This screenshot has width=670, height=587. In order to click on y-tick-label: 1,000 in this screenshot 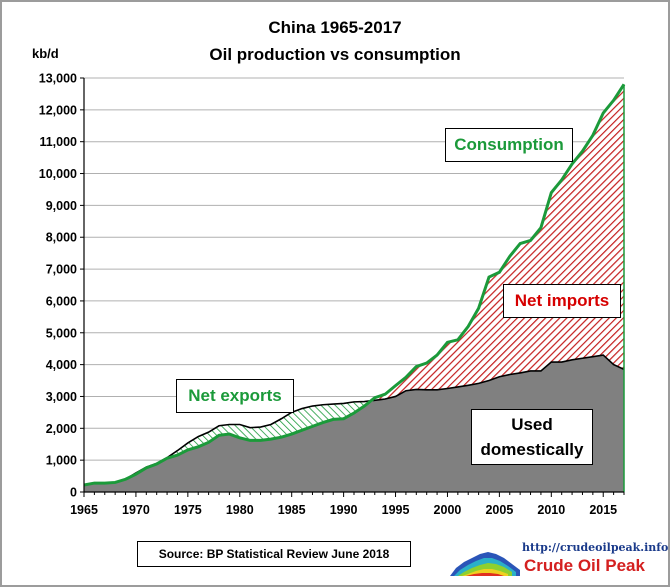, I will do `click(61, 461)`.